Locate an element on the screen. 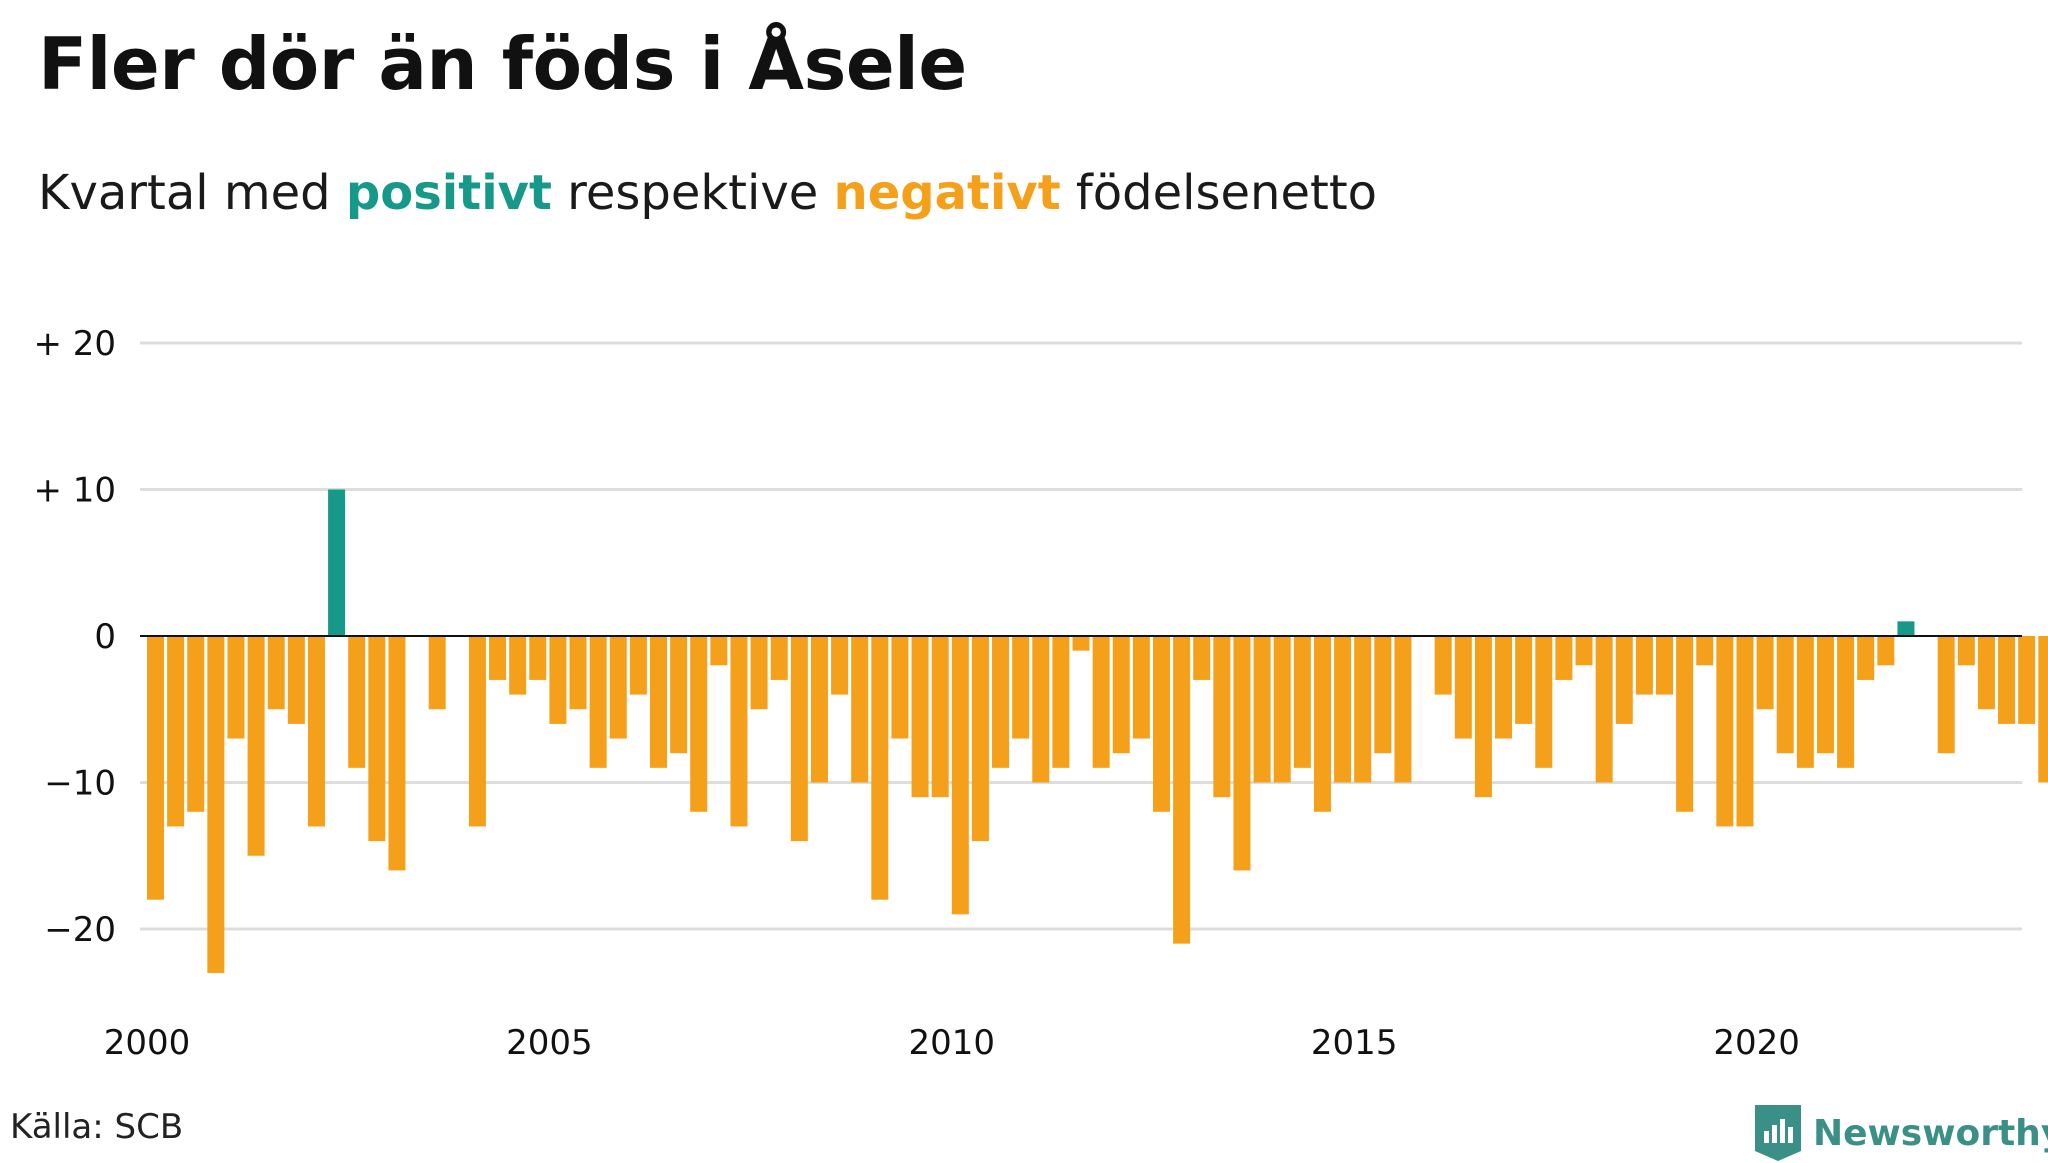 This screenshot has height=1163, width=2048. x-tick-label: 2000 is located at coordinates (147, 1043).